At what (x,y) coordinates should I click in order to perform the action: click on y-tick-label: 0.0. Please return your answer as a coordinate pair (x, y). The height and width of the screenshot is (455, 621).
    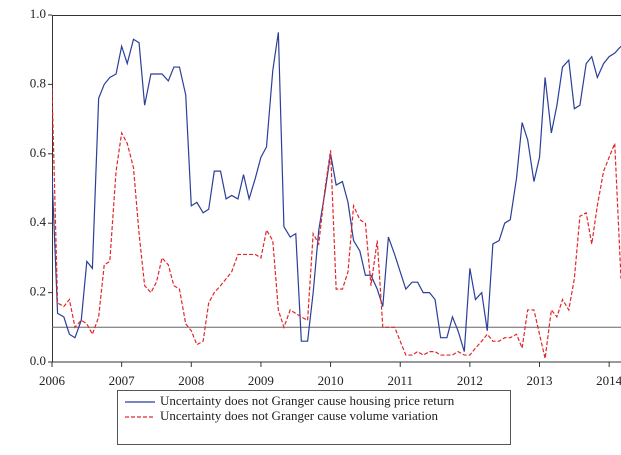
    Looking at the image, I should click on (38, 360).